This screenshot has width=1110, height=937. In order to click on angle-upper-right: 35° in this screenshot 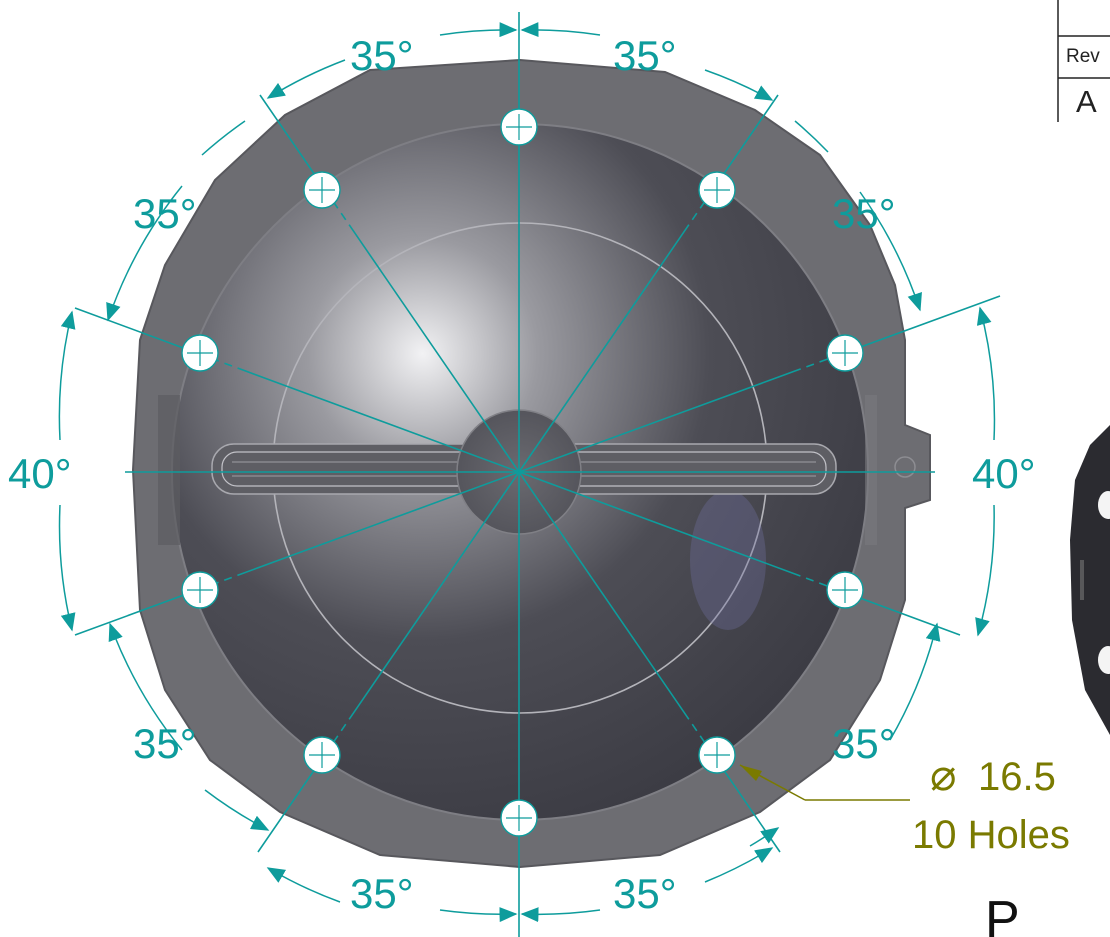, I will do `click(864, 213)`.